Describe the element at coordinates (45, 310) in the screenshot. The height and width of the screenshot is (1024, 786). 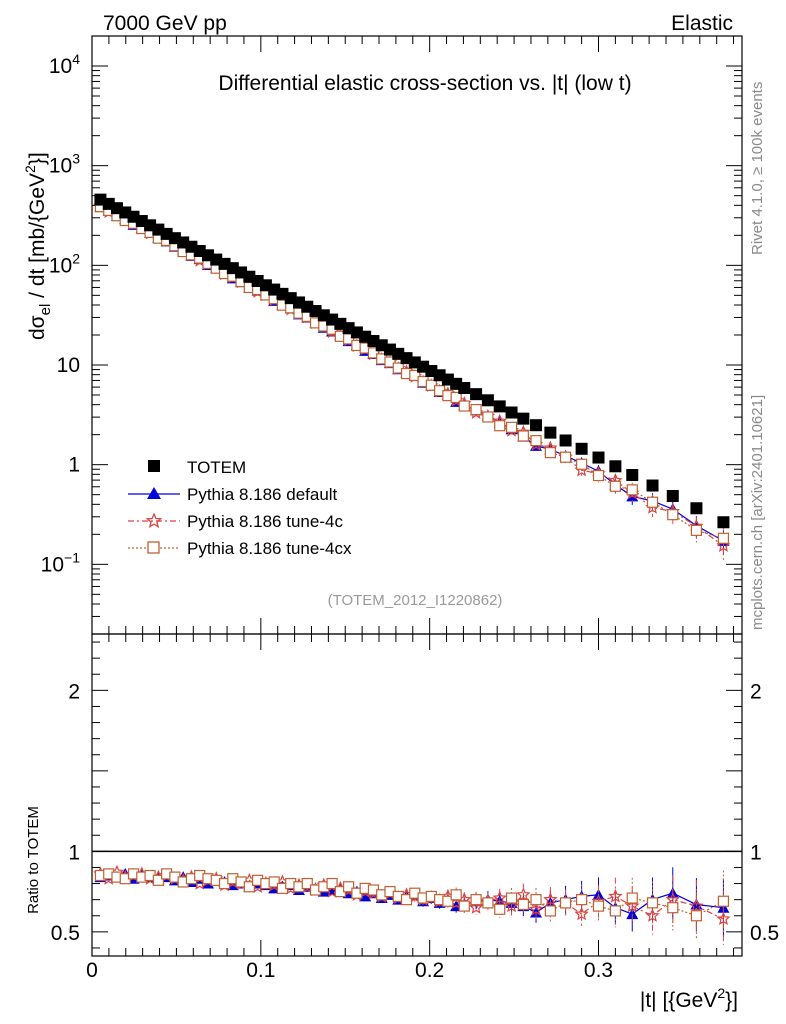
I see `ylabel-part-2: el` at that location.